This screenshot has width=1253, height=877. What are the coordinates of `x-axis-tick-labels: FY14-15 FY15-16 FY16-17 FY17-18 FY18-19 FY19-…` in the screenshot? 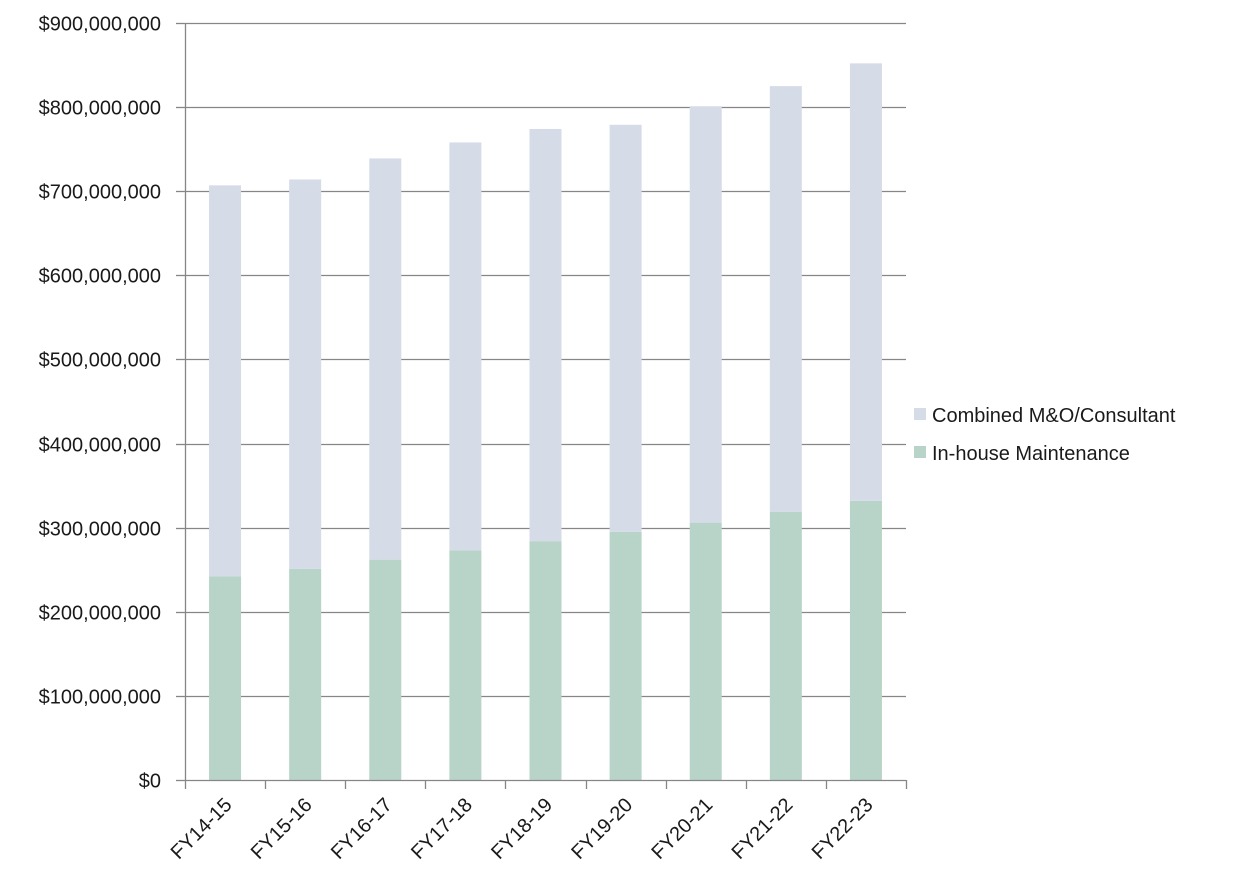 It's located at (522, 829).